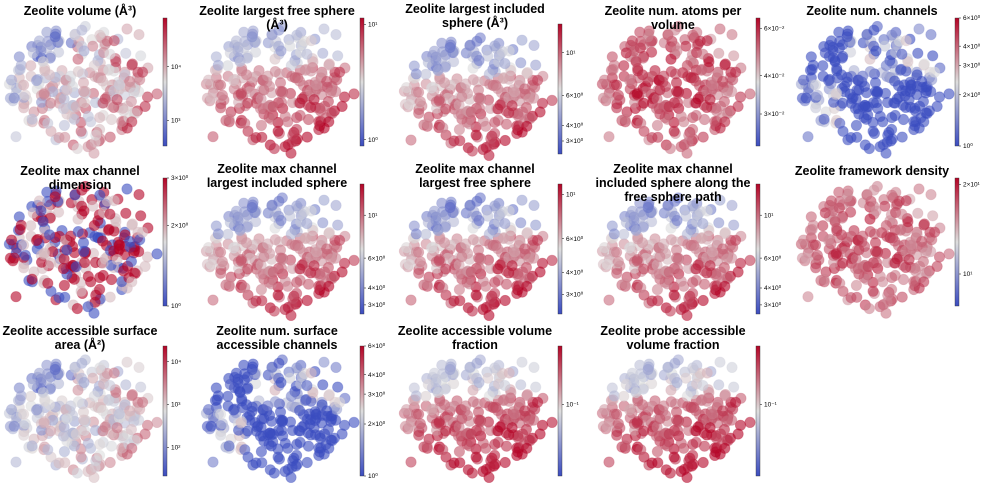 The image size is (996, 490). I want to click on scatter-plot: 10¹ 6×10⁰ 4×10⁰ 3×10⁰, so click(491, 252).